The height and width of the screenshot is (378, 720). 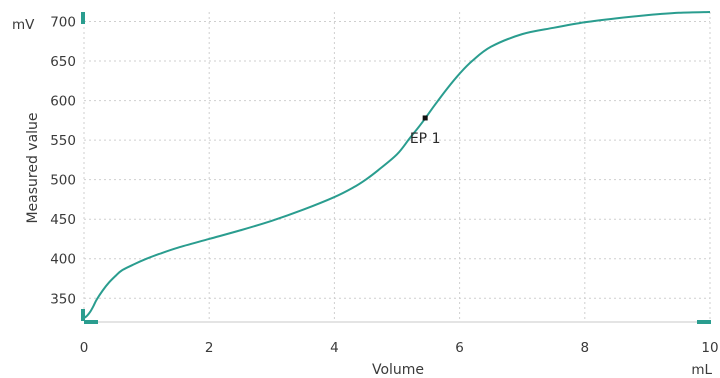 What do you see at coordinates (425, 118) in the screenshot?
I see `endpoint-marker` at bounding box center [425, 118].